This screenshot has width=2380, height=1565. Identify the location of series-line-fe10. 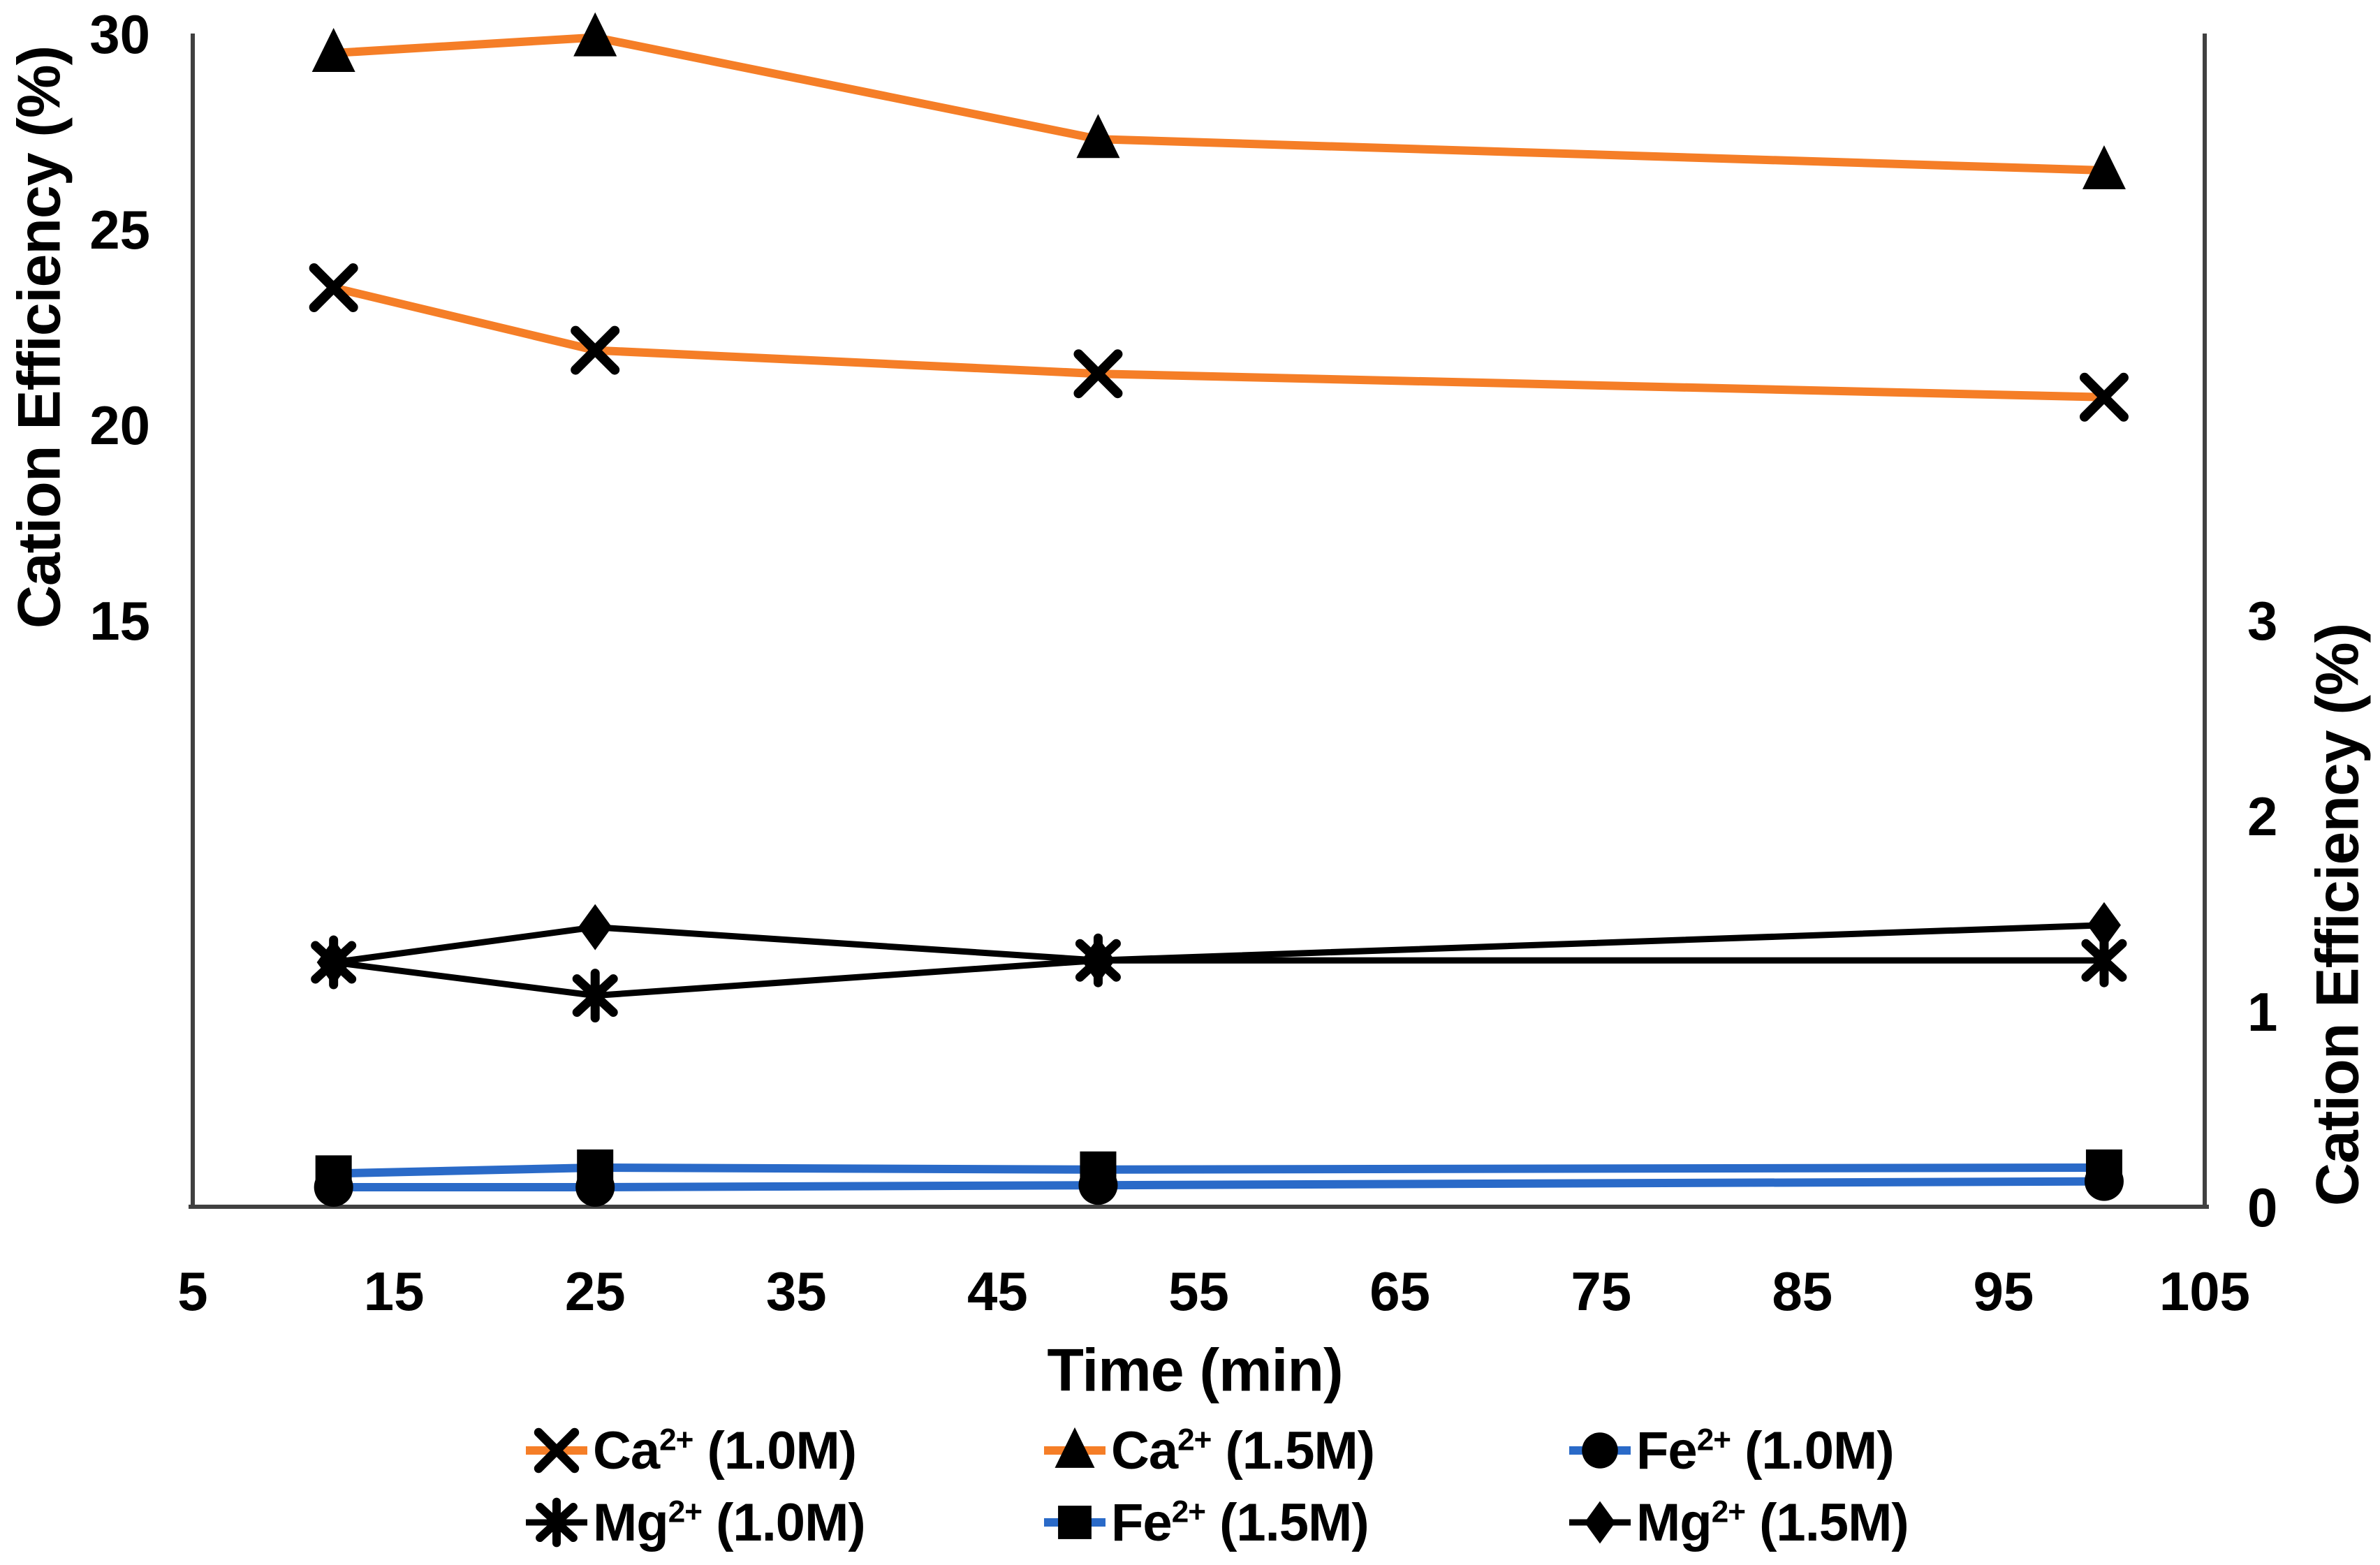
(1218, 1184).